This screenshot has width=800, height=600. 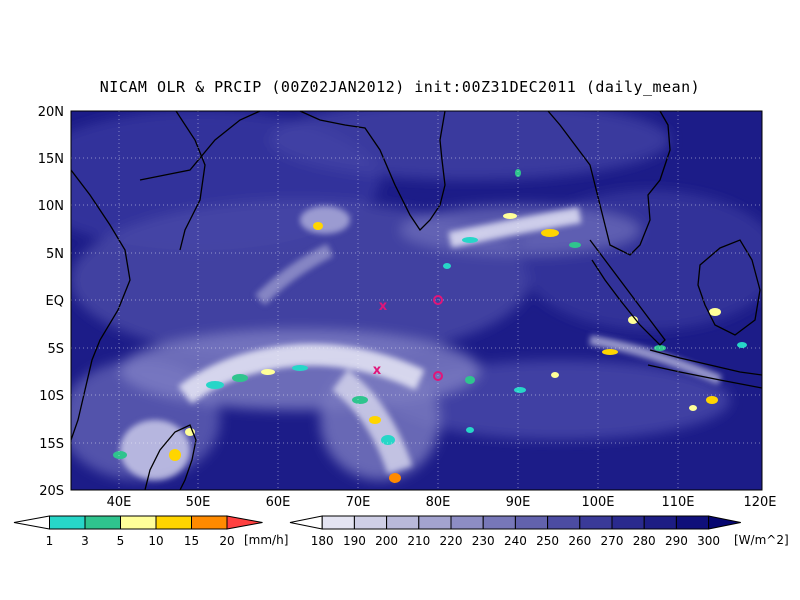 I want to click on lon-label: 90E, so click(x=518, y=502).